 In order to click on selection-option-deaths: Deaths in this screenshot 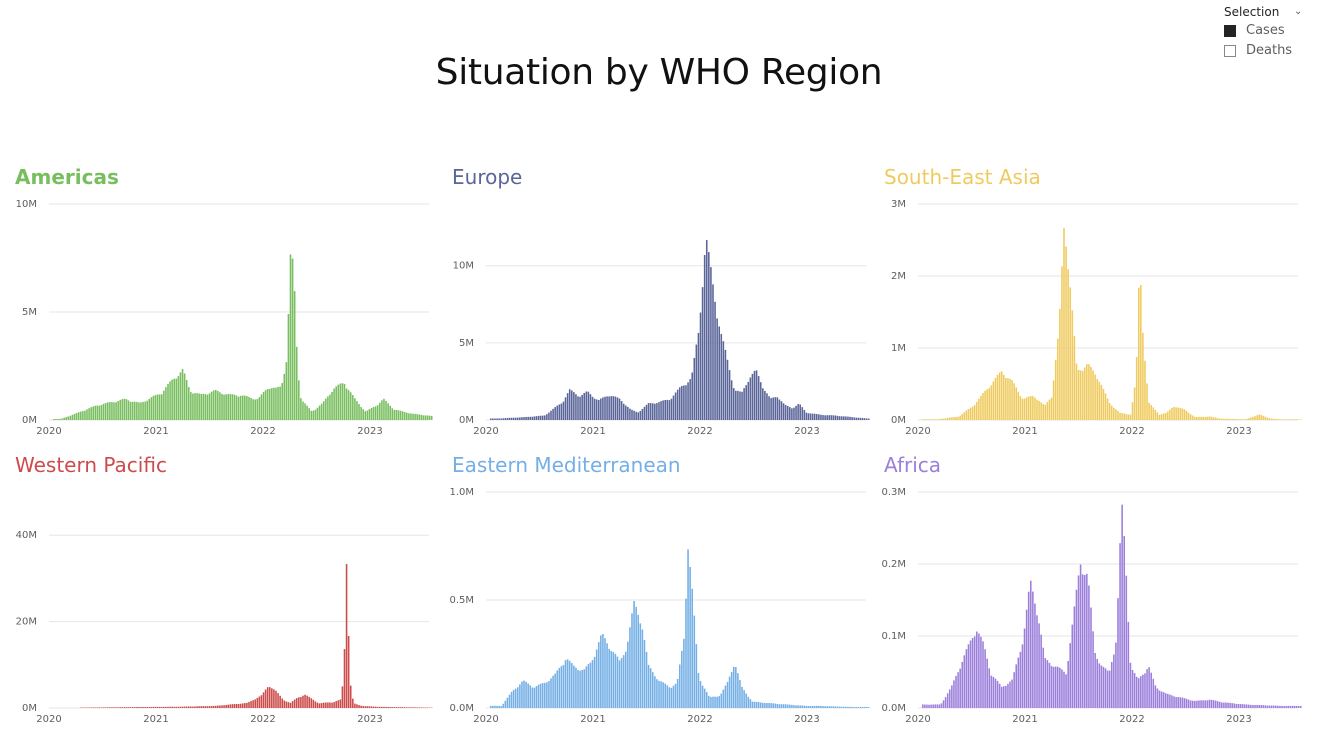, I will do `click(1264, 51)`.